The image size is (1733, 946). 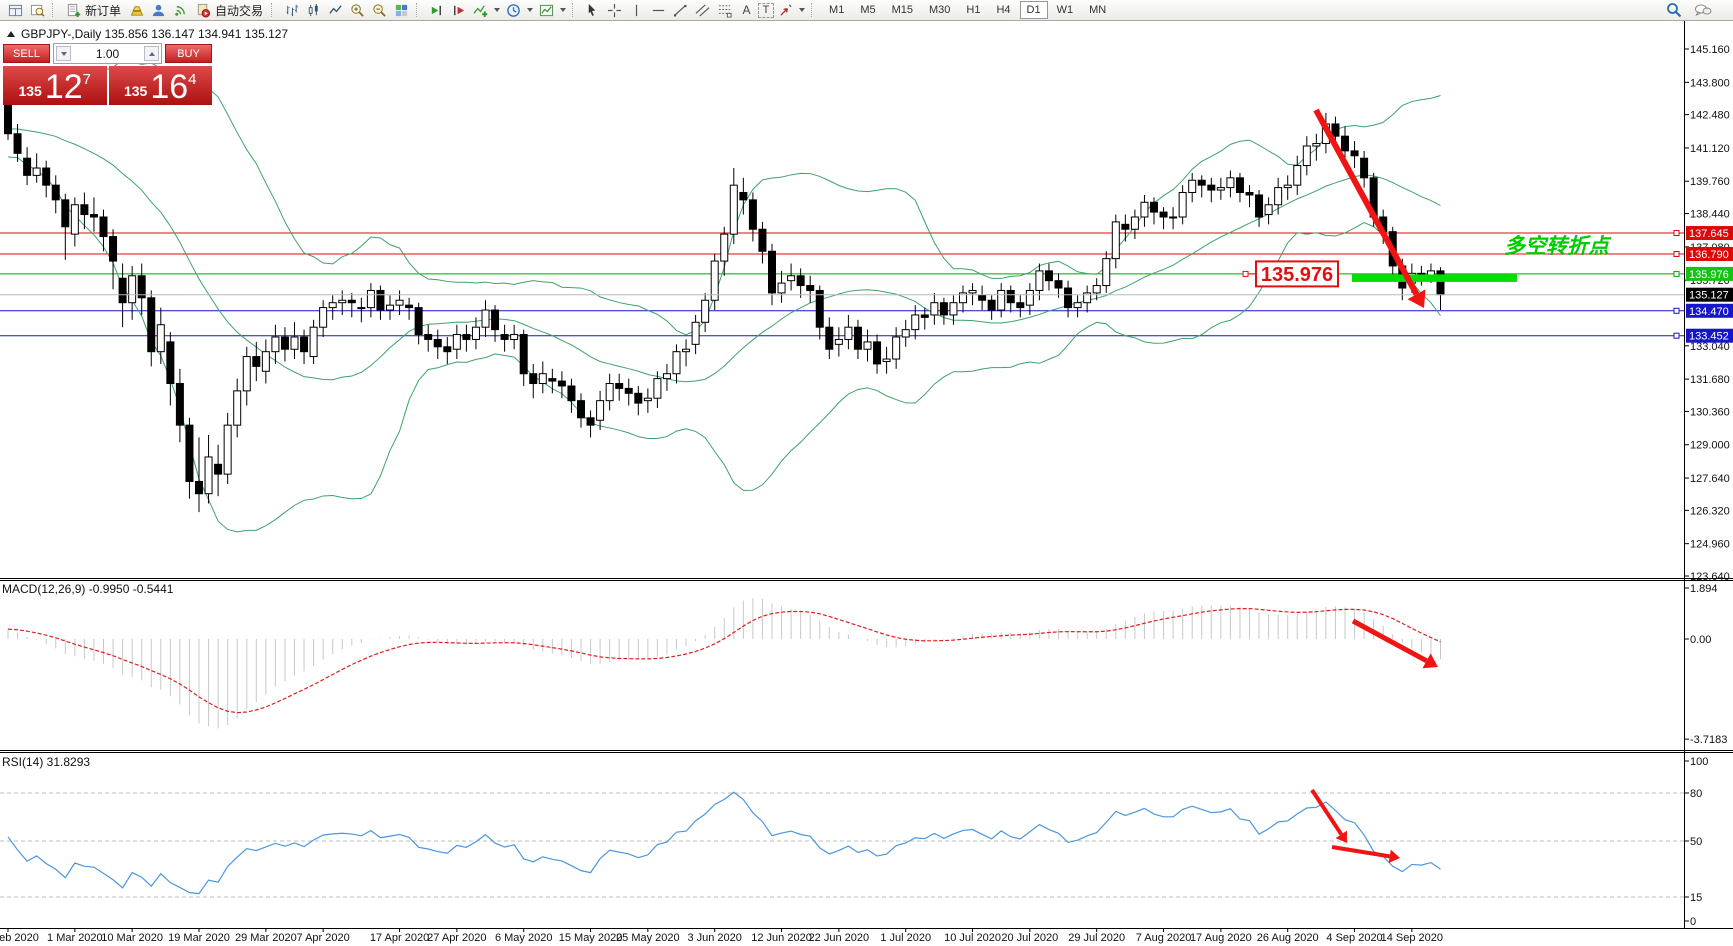 What do you see at coordinates (636, 10) in the screenshot?
I see `vertical-line-icon` at bounding box center [636, 10].